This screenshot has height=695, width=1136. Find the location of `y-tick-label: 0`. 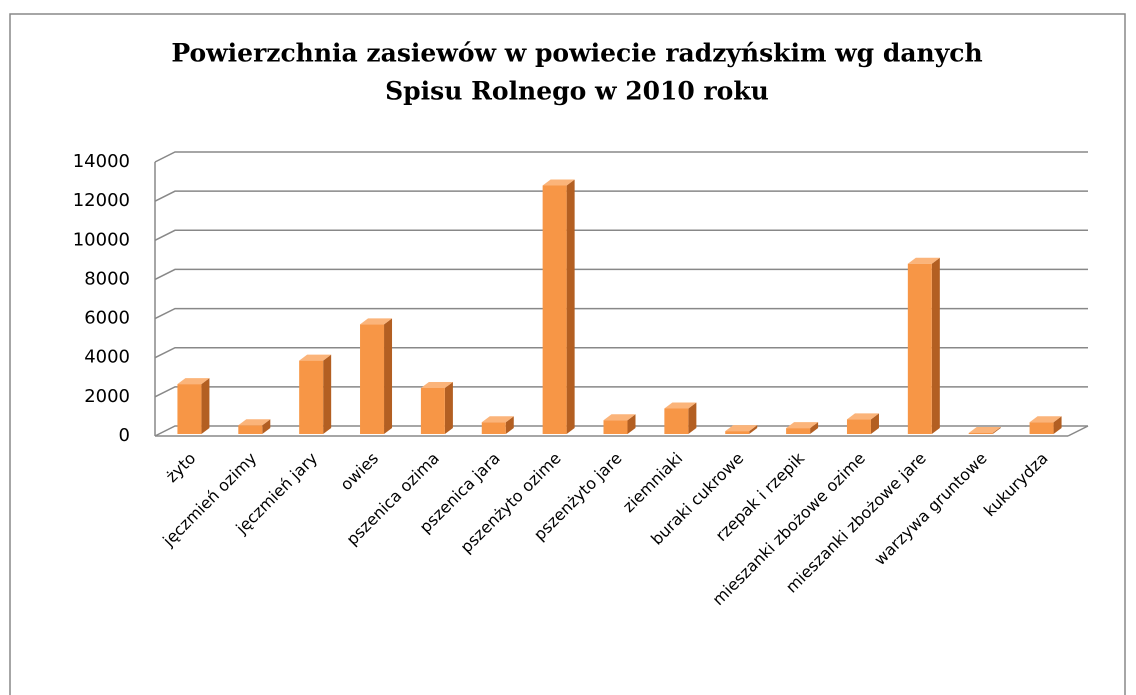

y-tick-label: 0 is located at coordinates (124, 435).